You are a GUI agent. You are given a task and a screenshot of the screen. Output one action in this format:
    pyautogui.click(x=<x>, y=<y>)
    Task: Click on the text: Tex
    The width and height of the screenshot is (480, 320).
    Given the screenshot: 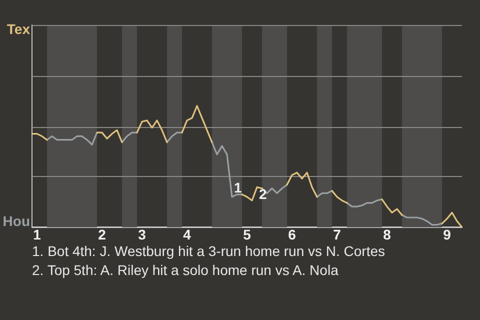 What is the action you would take?
    pyautogui.click(x=18, y=28)
    